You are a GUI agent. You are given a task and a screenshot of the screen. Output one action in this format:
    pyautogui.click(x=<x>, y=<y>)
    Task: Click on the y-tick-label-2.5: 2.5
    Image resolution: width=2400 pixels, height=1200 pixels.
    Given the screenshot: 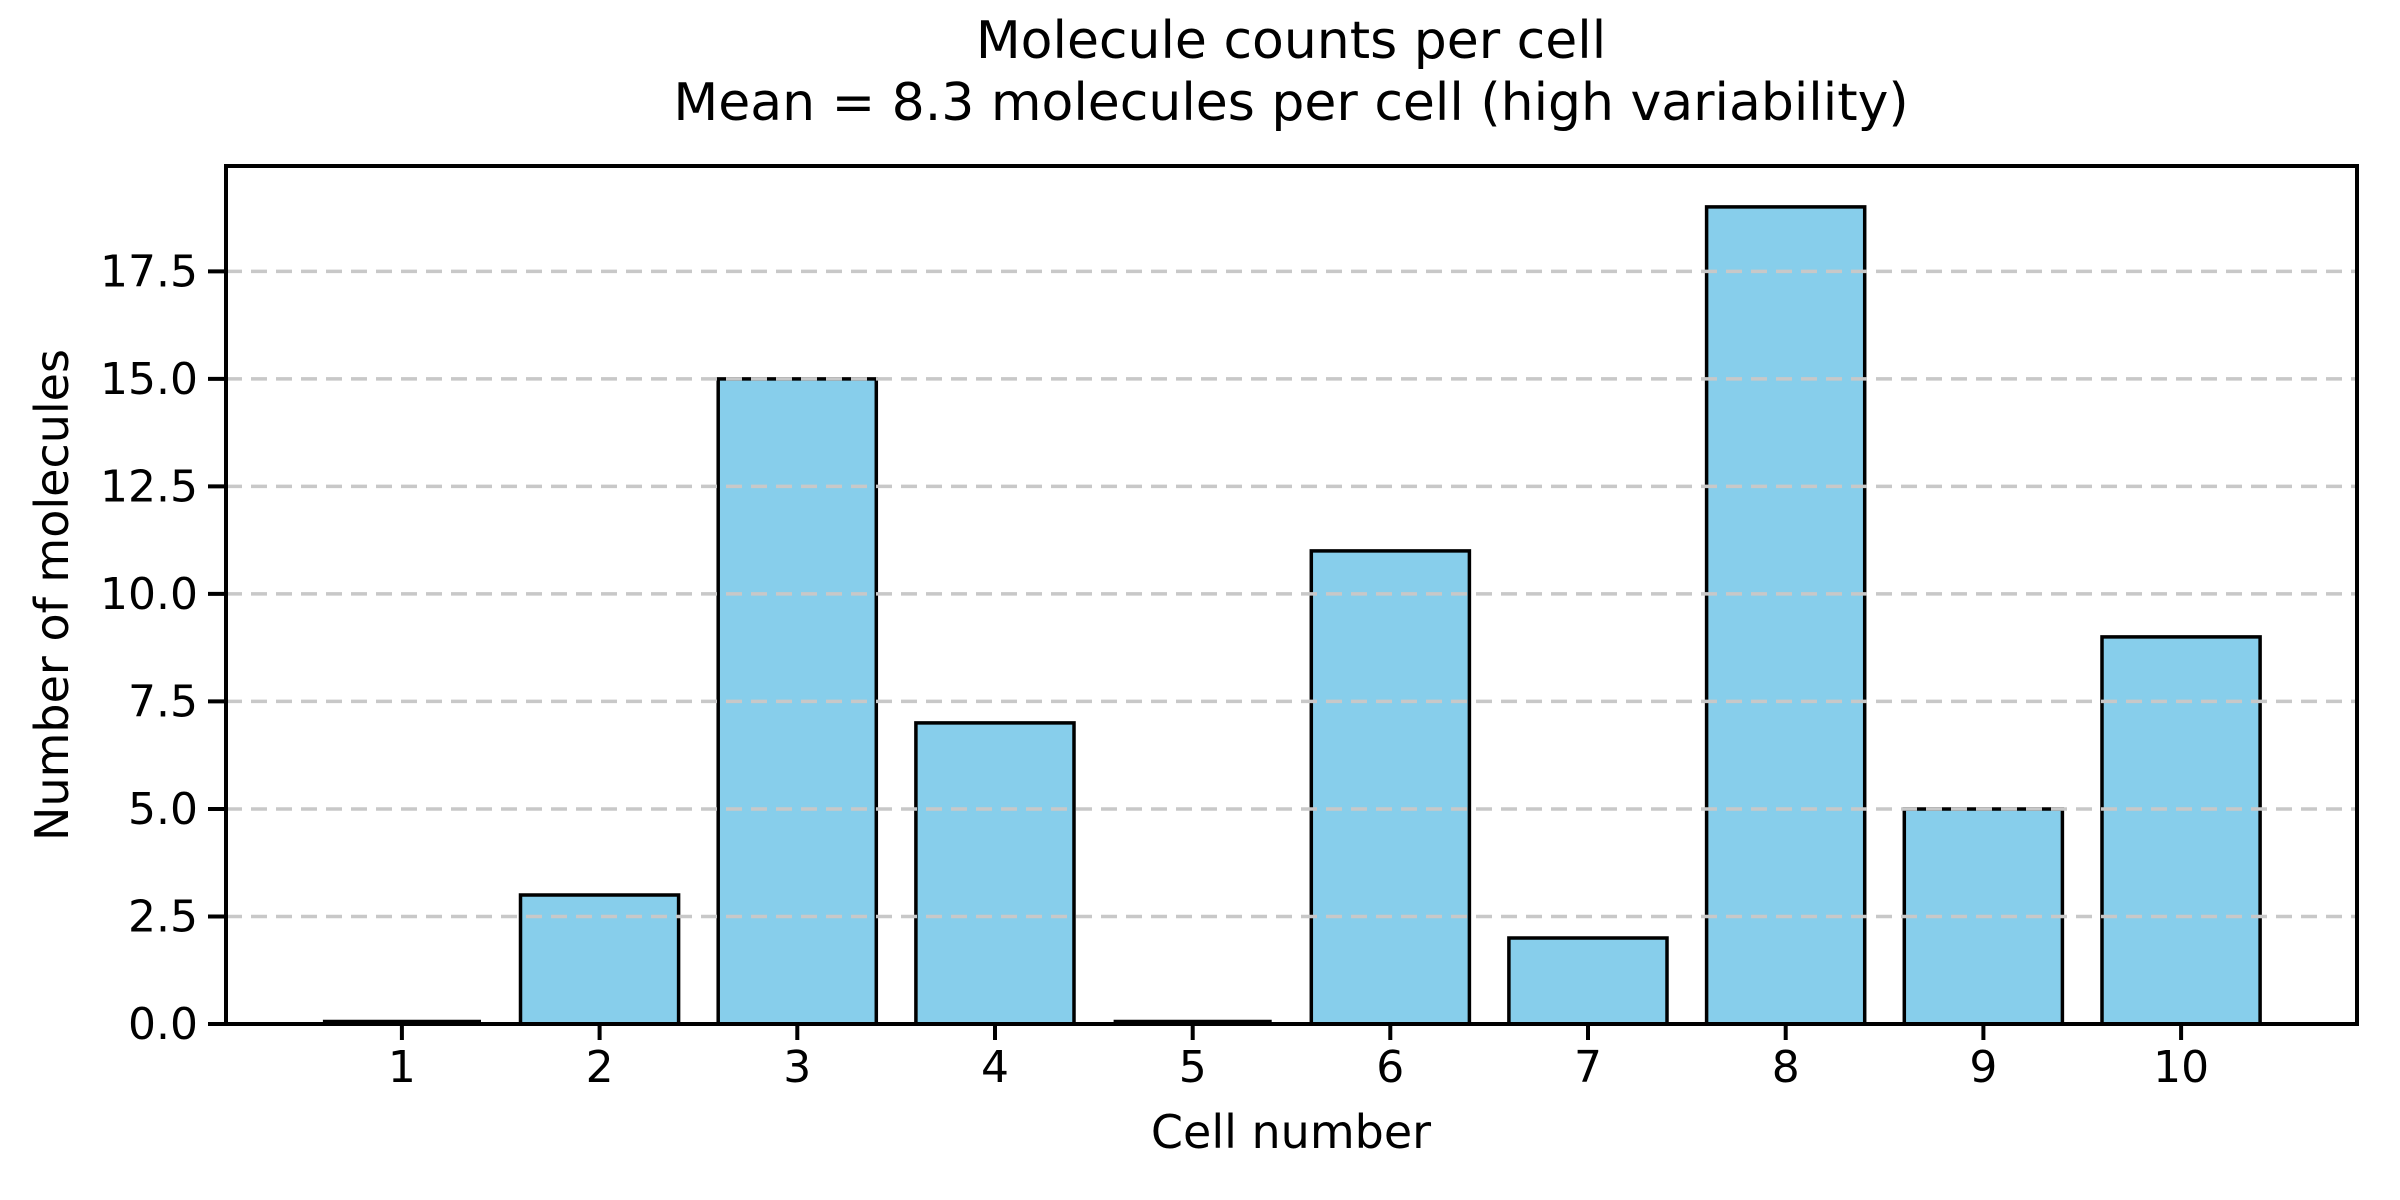 What is the action you would take?
    pyautogui.click(x=163, y=917)
    